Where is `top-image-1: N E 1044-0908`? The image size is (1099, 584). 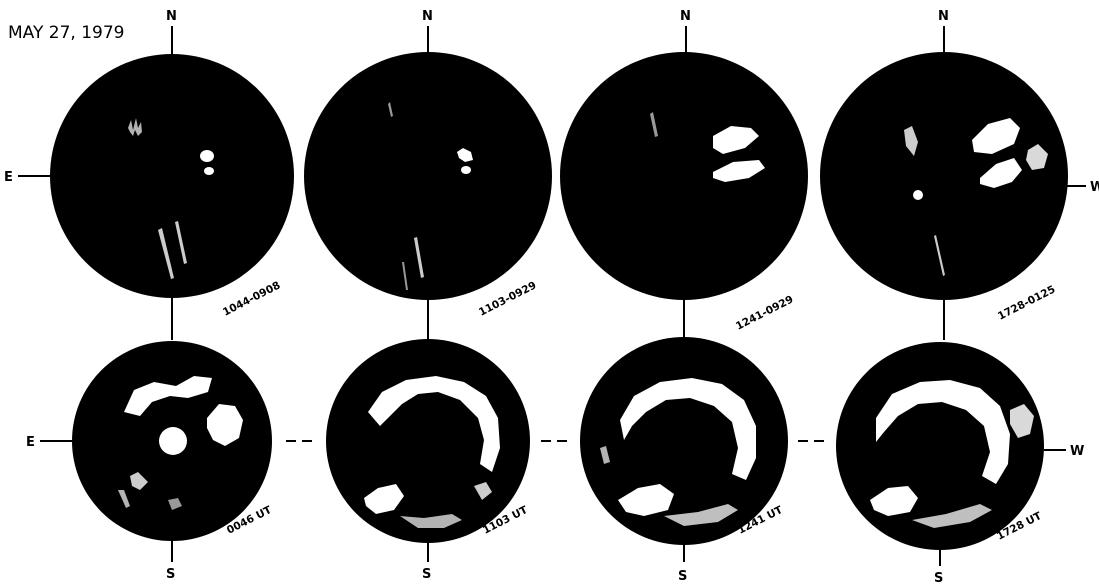 top-image-1: N E 1044-0908 is located at coordinates (149, 174).